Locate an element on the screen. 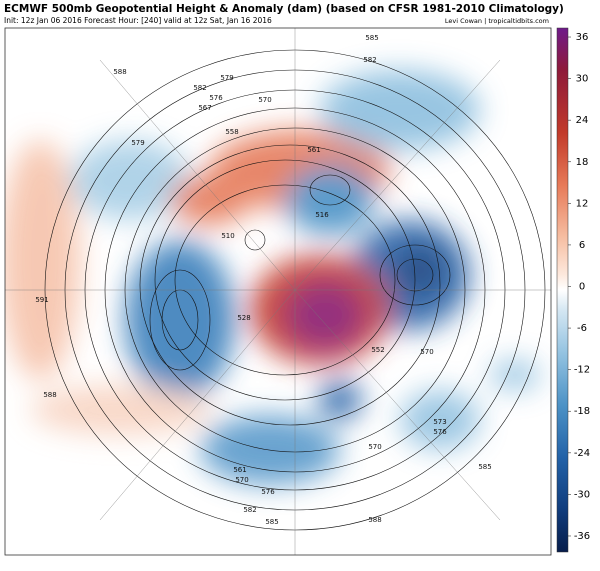 This screenshot has width=600, height=571. contour-label: 558 is located at coordinates (231, 132).